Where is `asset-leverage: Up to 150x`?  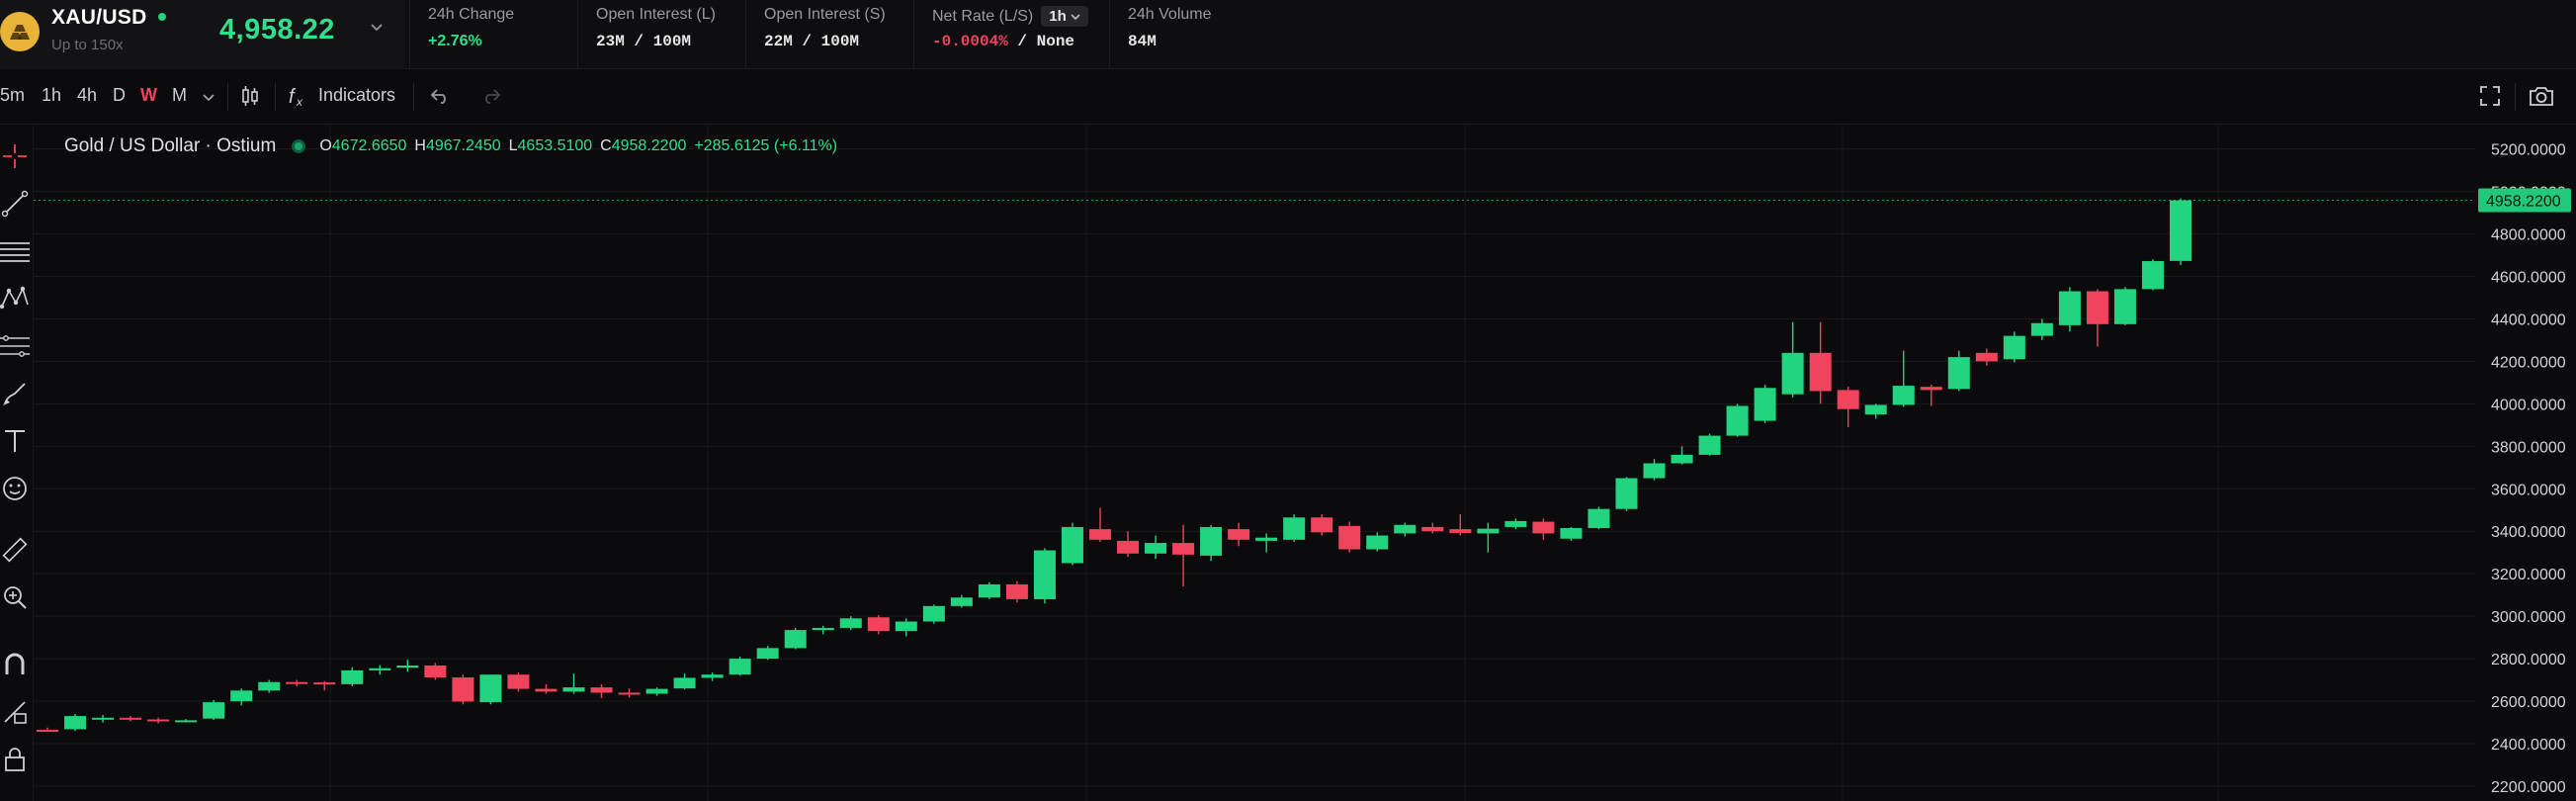
asset-leverage: Up to 150x is located at coordinates (87, 45).